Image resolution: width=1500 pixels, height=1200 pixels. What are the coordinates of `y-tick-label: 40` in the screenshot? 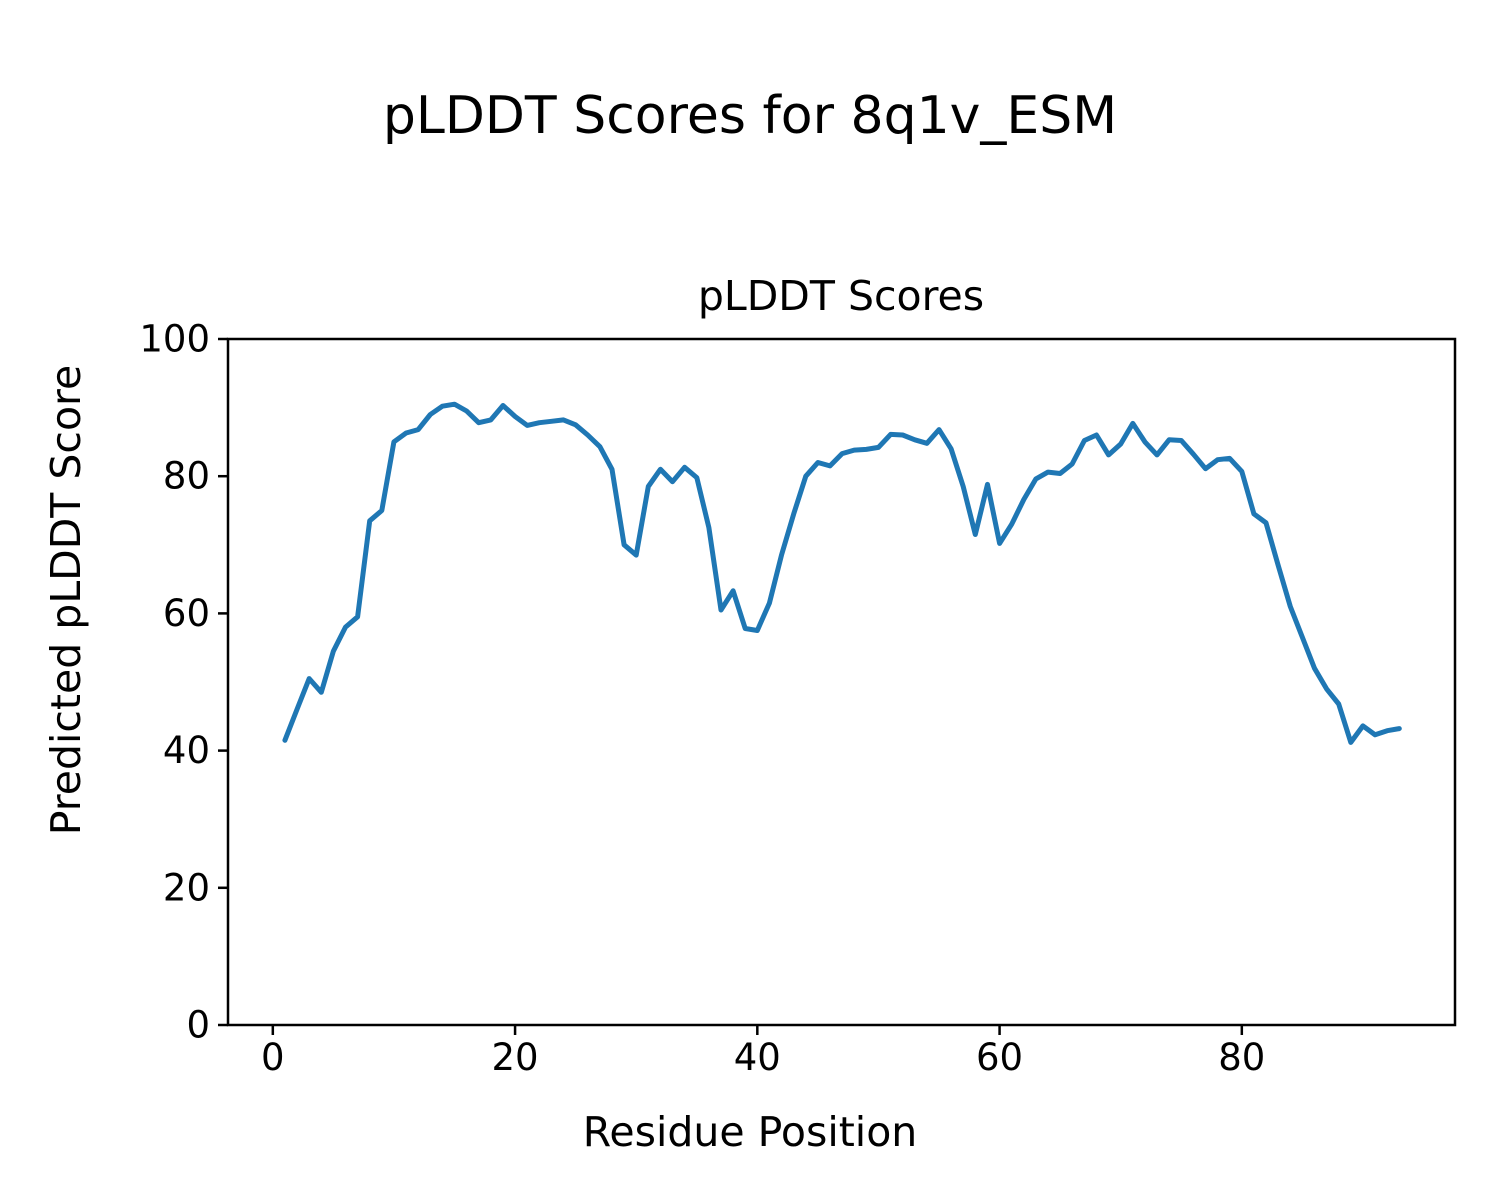 It's located at (186, 750).